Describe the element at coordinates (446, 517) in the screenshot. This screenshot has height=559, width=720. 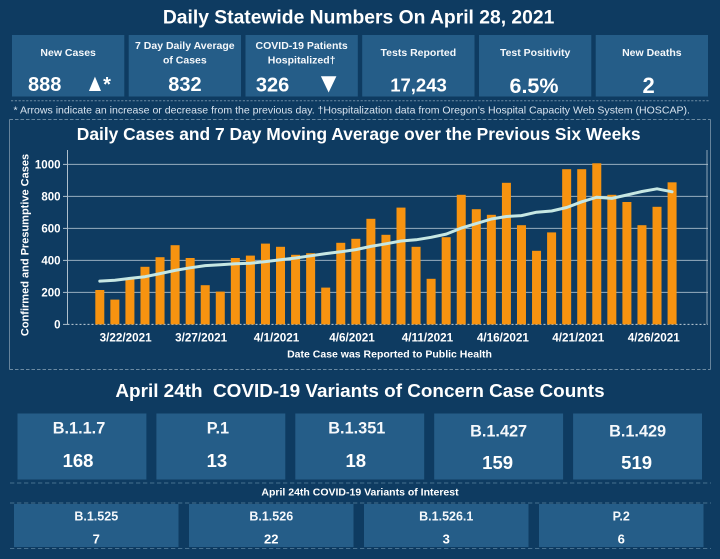
I see `svg-text: B.1.526.1` at that location.